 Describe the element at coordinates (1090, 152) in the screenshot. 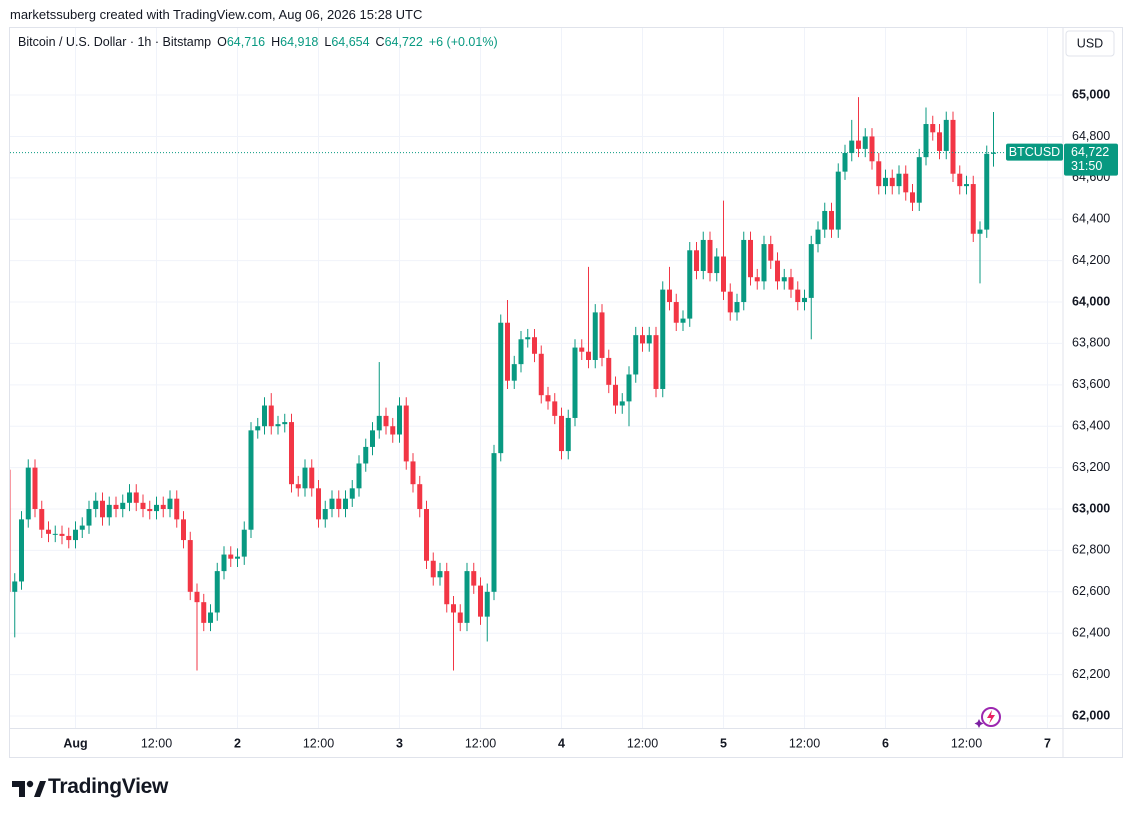

I see `price-tag-label: 64,722` at that location.